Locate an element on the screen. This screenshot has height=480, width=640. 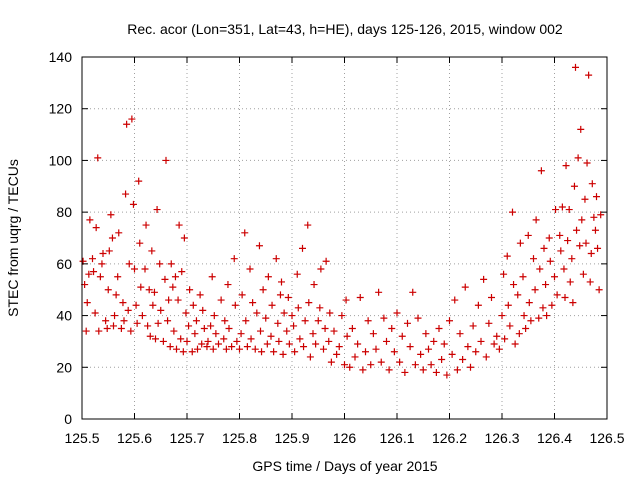
y-axis-label: STEC from uqrg / TECUs is located at coordinates (13, 238).